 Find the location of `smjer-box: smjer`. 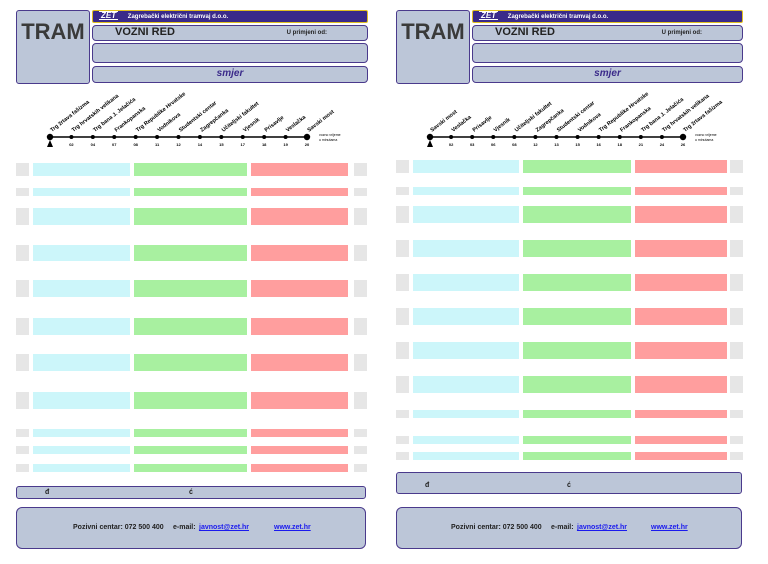

smjer-box: smjer is located at coordinates (607, 74).